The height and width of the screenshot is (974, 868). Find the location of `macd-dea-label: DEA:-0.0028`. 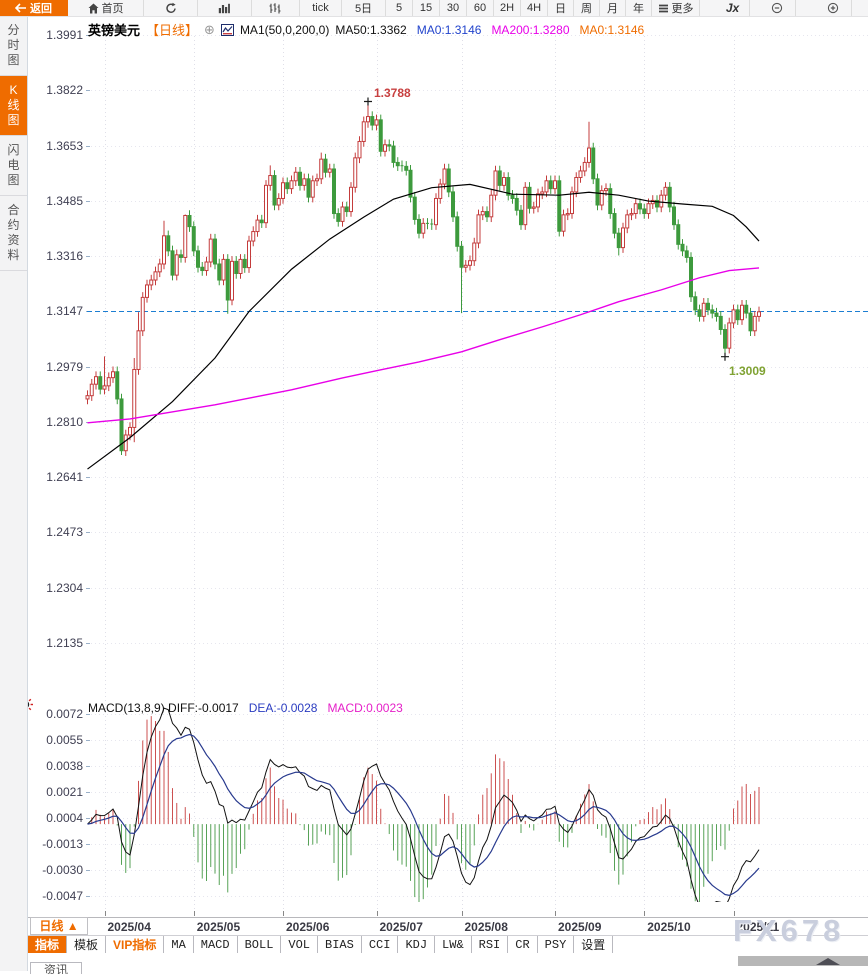

macd-dea-label: DEA:-0.0028 is located at coordinates (283, 708).